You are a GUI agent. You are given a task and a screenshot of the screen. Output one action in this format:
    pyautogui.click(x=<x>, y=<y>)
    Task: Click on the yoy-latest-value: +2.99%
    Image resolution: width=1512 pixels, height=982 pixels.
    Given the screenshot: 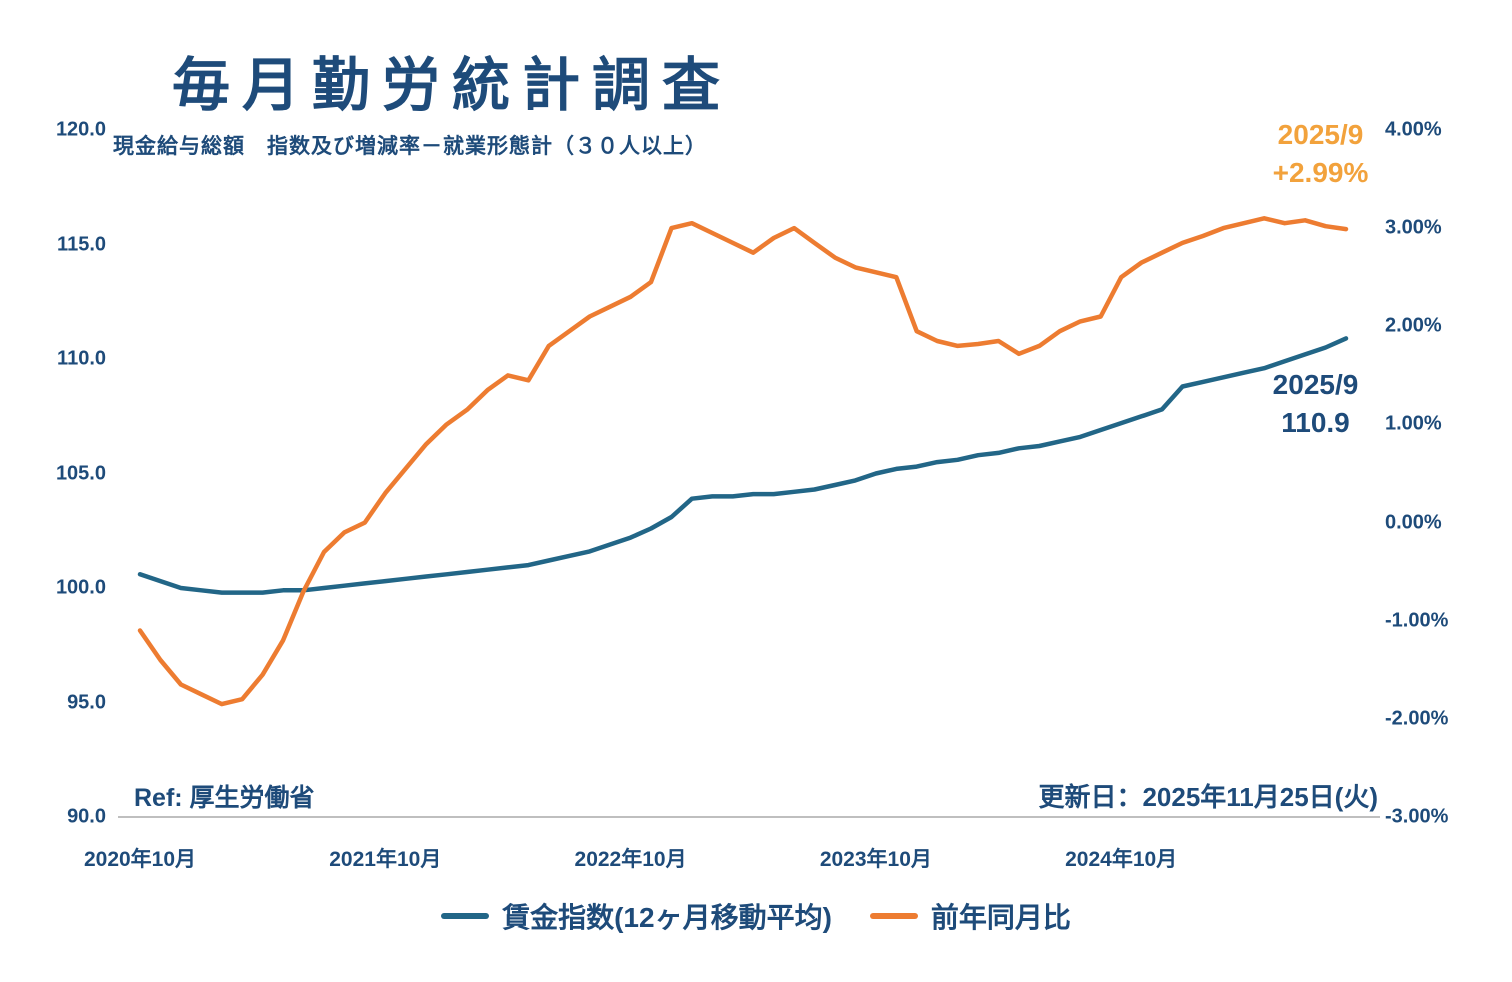 What is the action you would take?
    pyautogui.click(x=1320, y=172)
    